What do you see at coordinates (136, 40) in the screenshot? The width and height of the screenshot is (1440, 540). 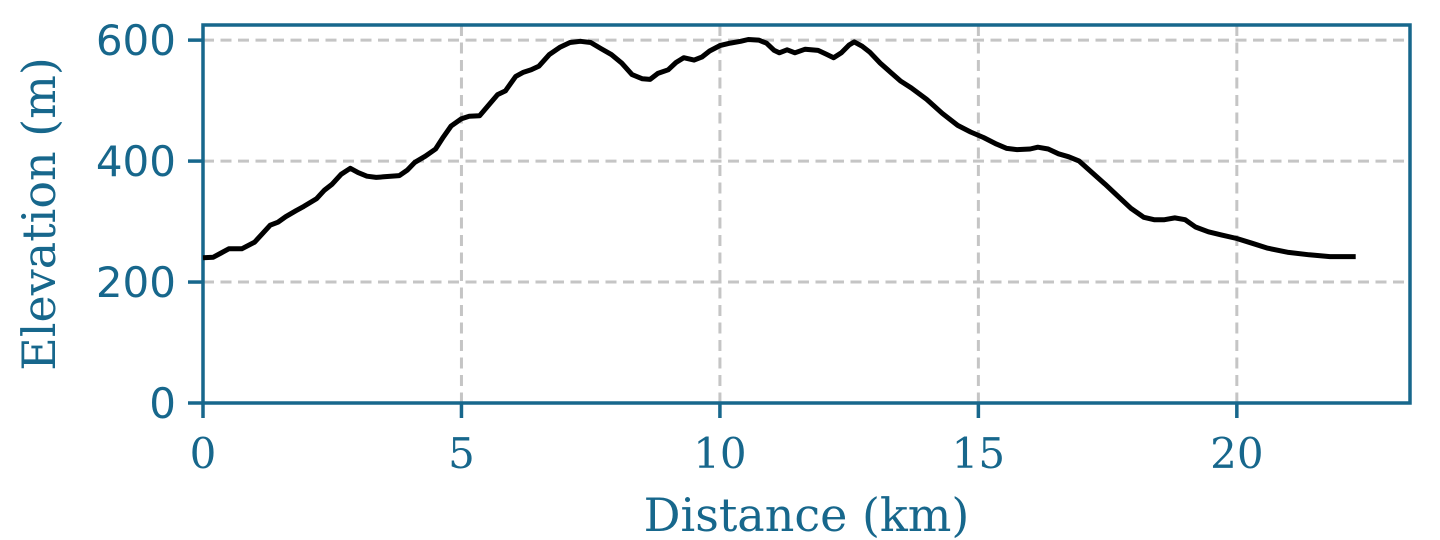 I see `y-tick-label: 600` at bounding box center [136, 40].